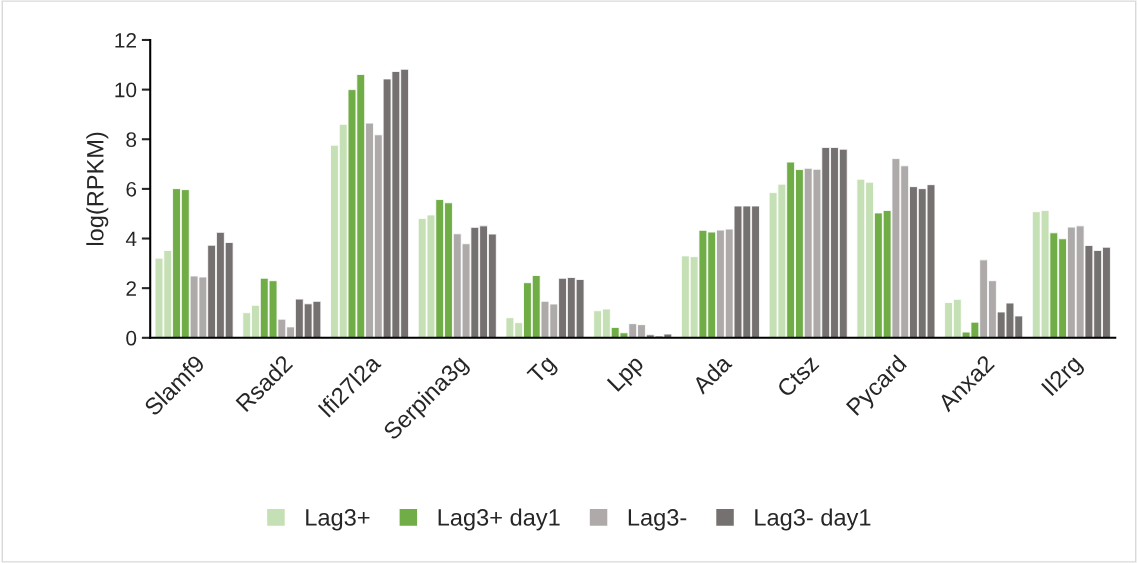 The height and width of the screenshot is (563, 1138). I want to click on x-tick-label: Il2rg, so click(1063, 377).